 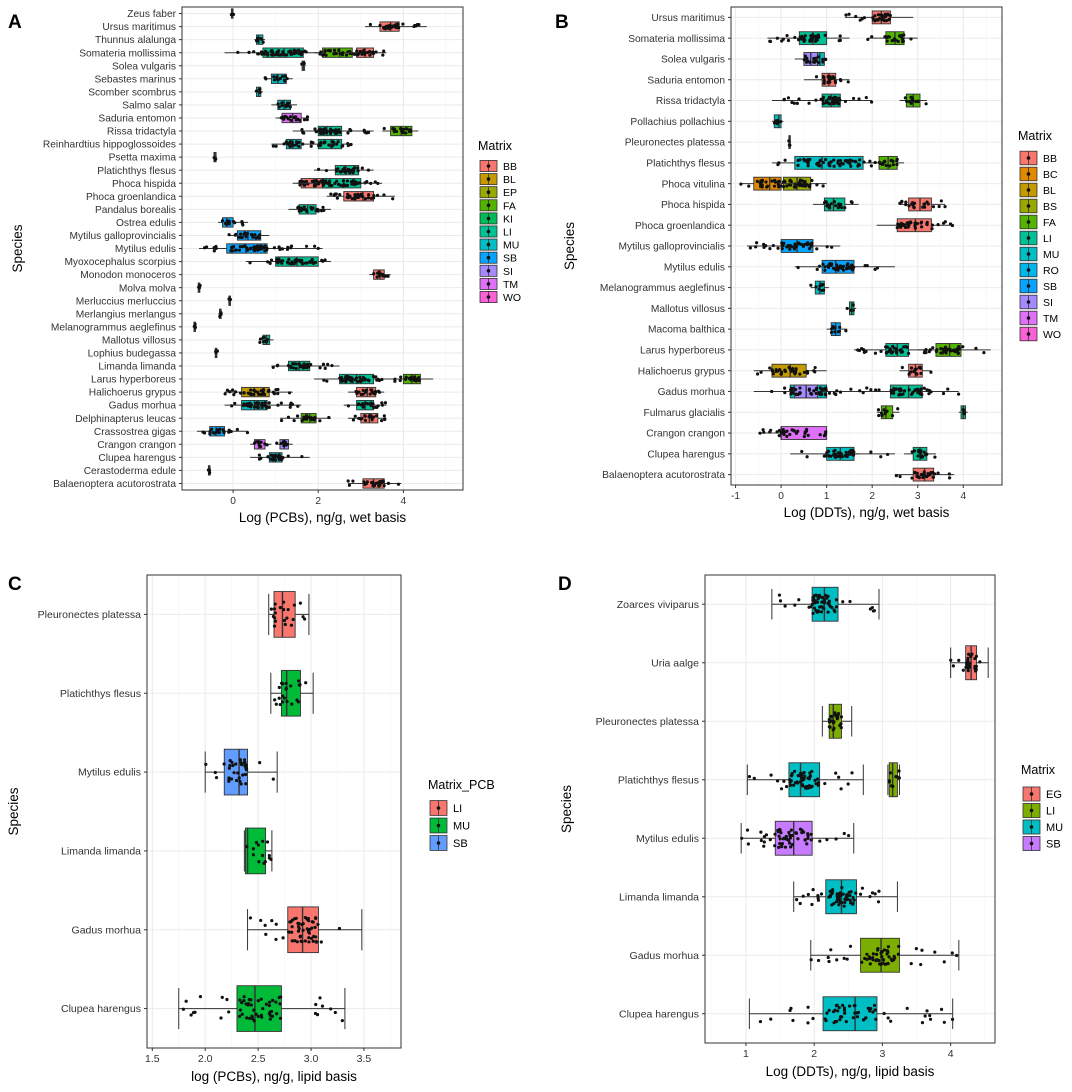 I want to click on x-axis-label: Log (DDTs), ng/g, lipid basis, so click(x=850, y=1071).